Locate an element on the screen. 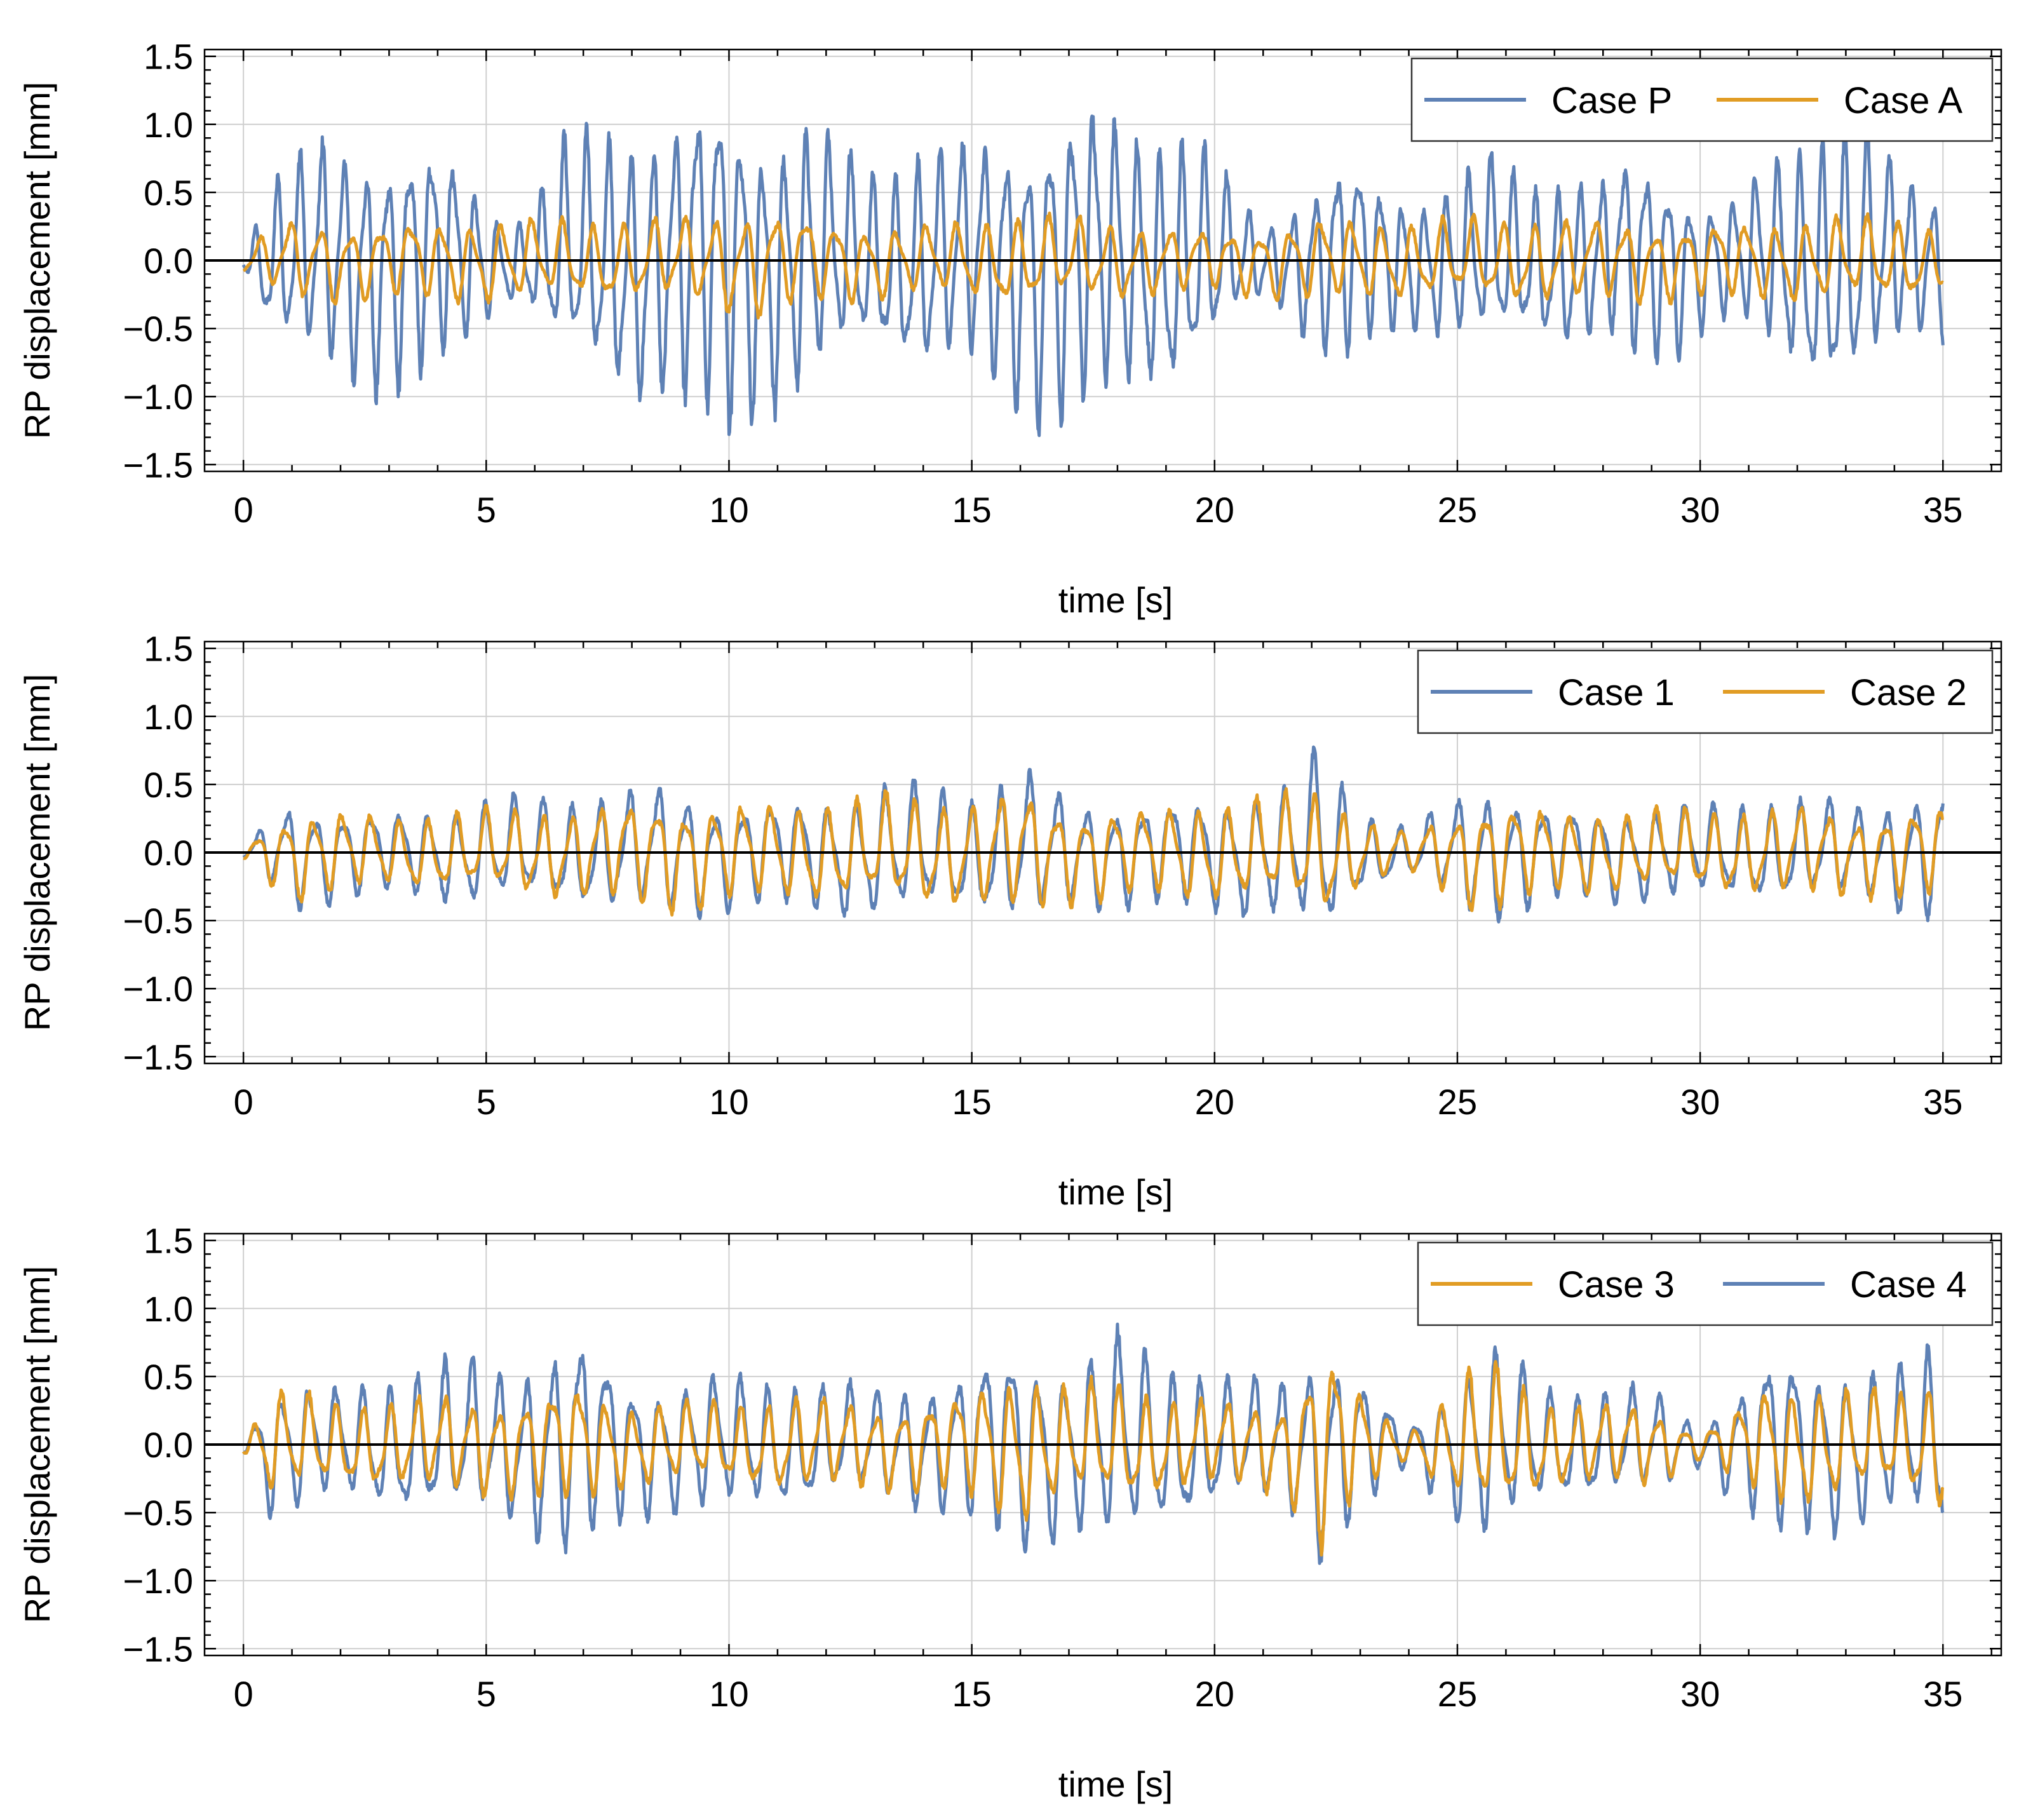 The width and height of the screenshot is (2026, 1820). legend-label: Case 2 is located at coordinates (1908, 692).